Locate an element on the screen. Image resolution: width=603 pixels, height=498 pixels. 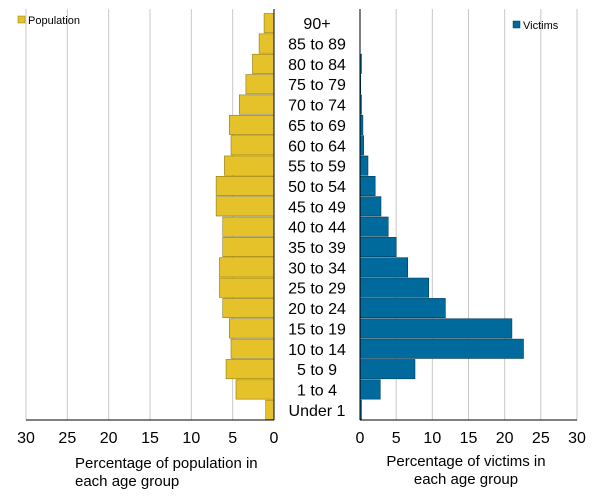
right-tick-label: 15 is located at coordinates (469, 438).